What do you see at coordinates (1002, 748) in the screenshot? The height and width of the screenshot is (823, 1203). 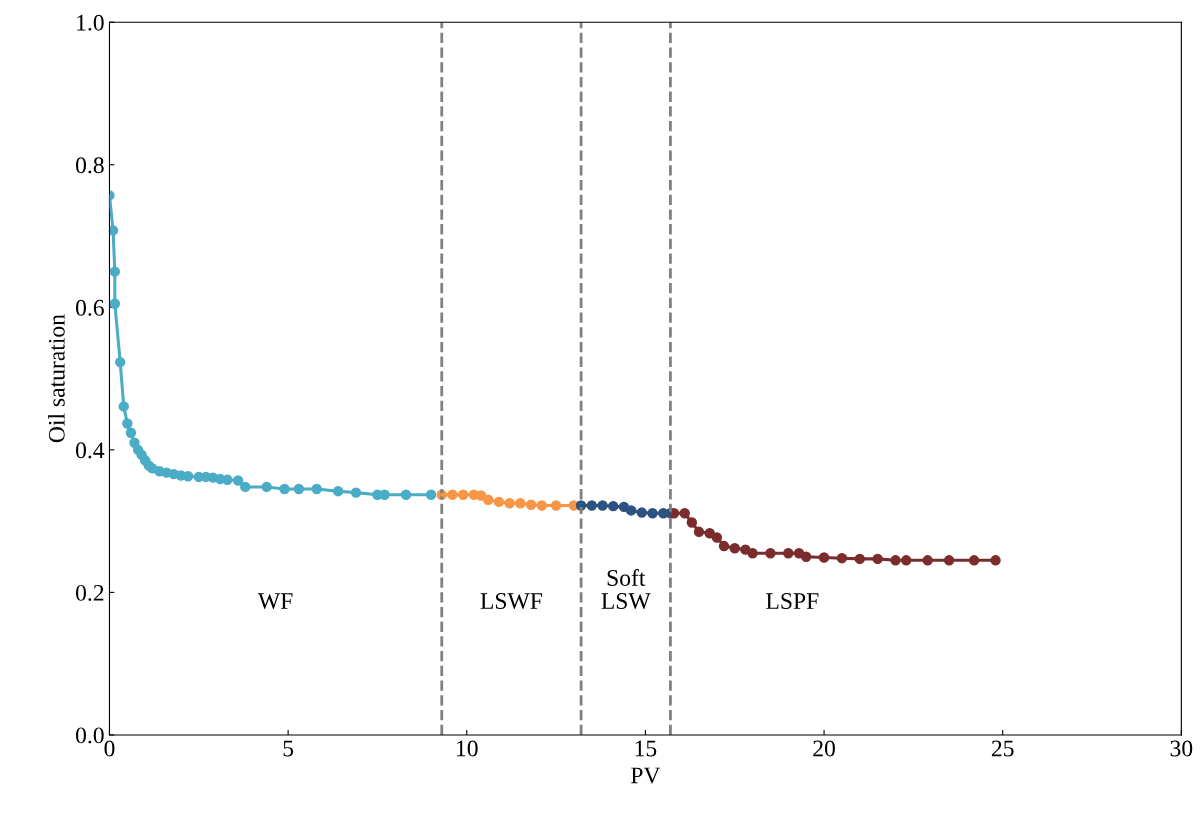 I see `x-tick-label: 25` at bounding box center [1002, 748].